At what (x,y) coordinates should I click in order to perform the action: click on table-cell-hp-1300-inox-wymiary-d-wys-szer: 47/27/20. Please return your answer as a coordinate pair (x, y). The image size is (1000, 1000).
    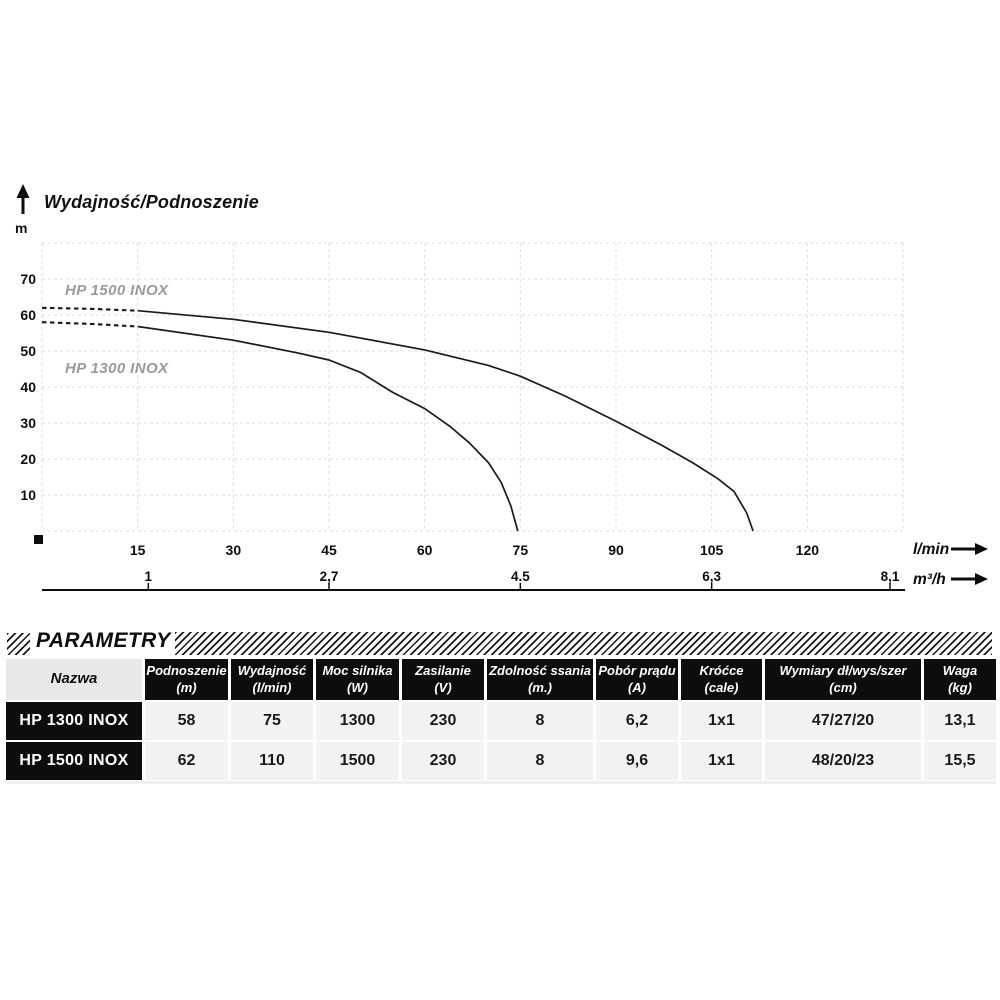
    Looking at the image, I should click on (843, 721).